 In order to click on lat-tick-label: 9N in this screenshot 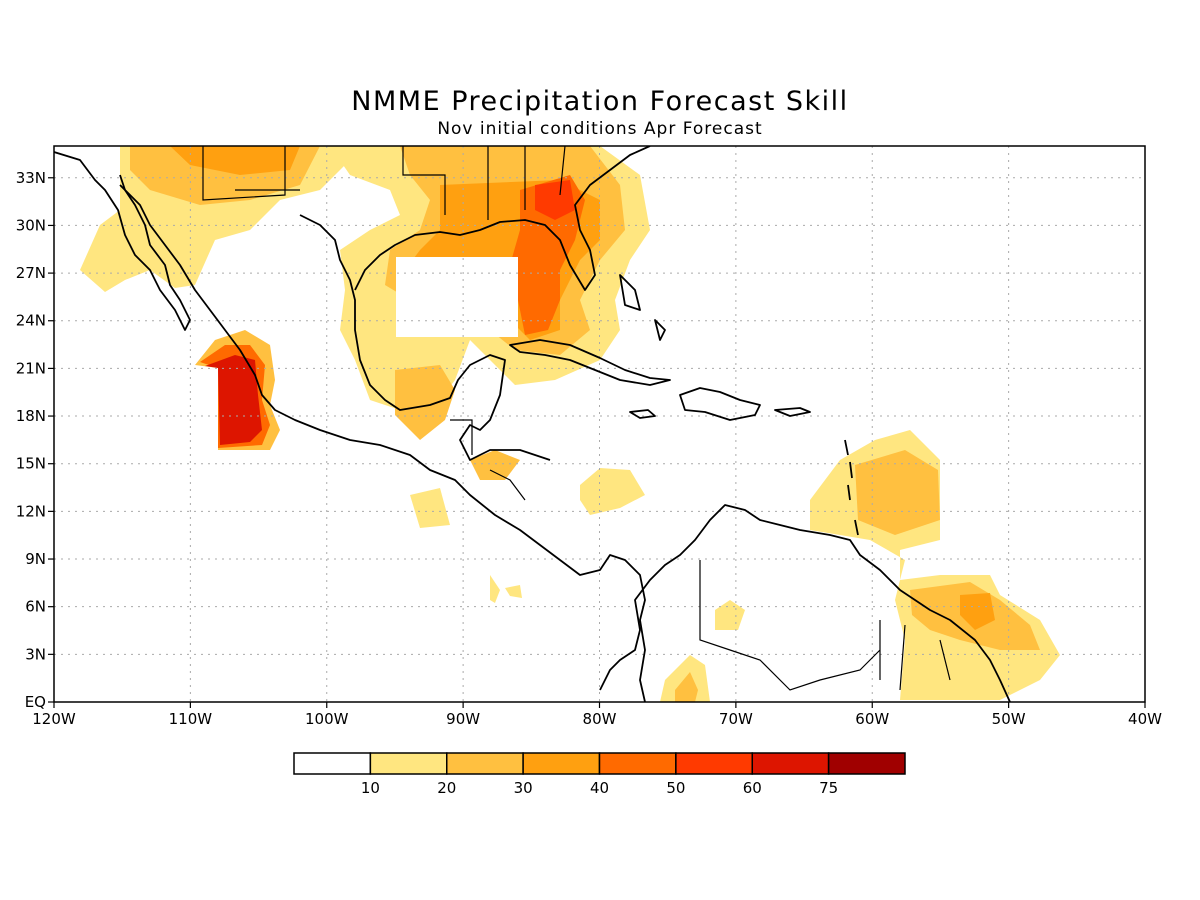, I will do `click(35, 559)`.